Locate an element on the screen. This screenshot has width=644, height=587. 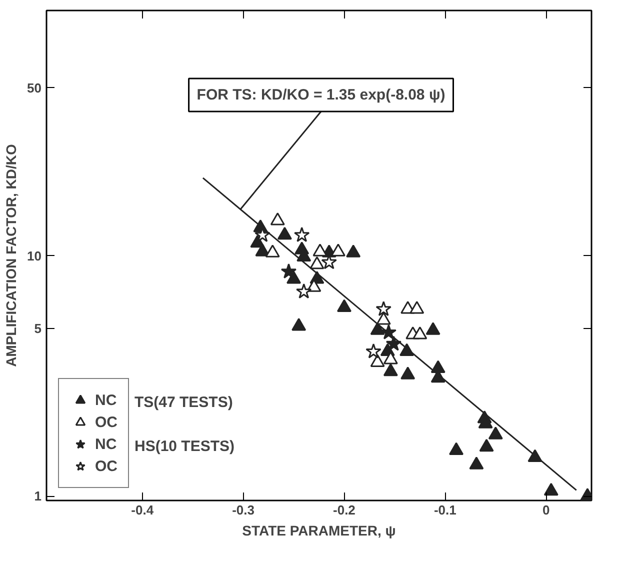
x-tick-label: -0.2 is located at coordinates (344, 510).